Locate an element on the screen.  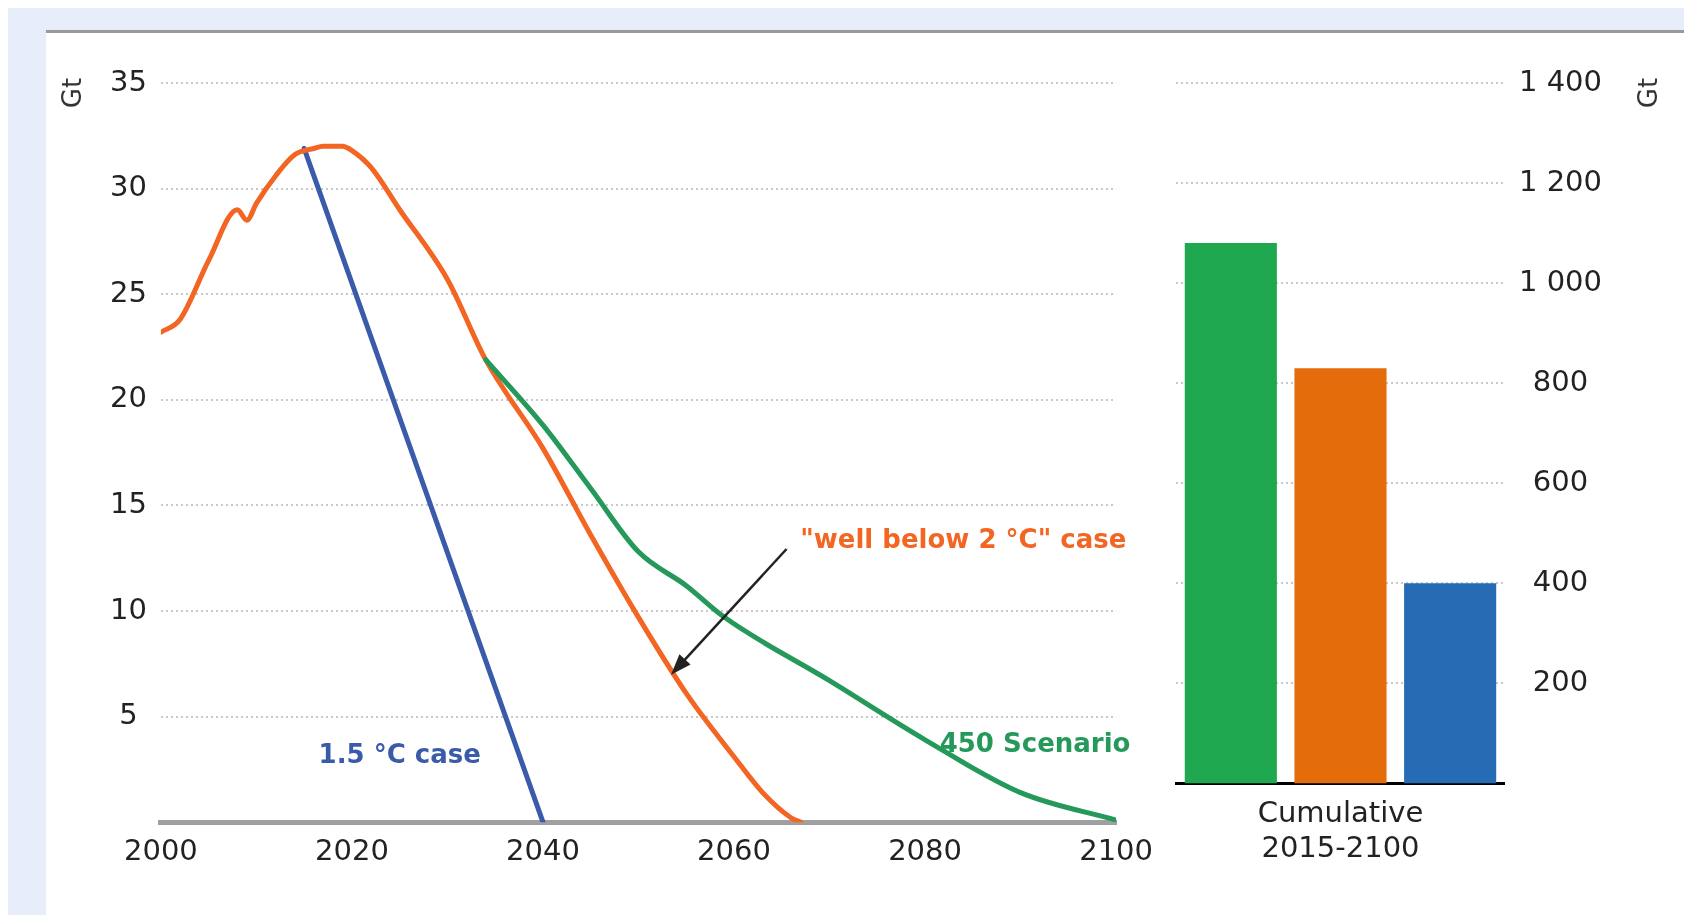
x-tick-label: 2060 is located at coordinates (734, 850).